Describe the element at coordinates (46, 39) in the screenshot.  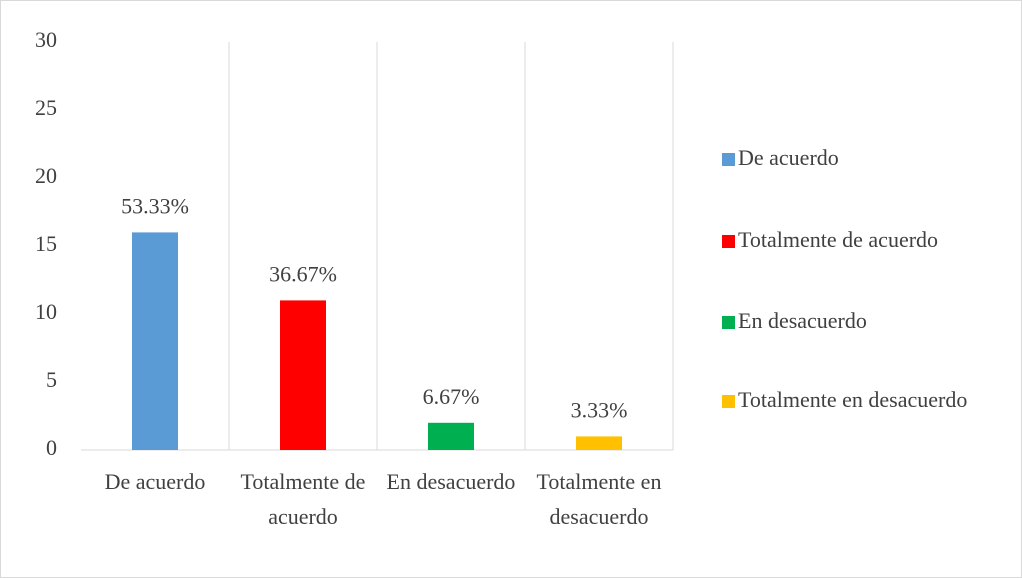
I see `y-tick-label: 30` at that location.